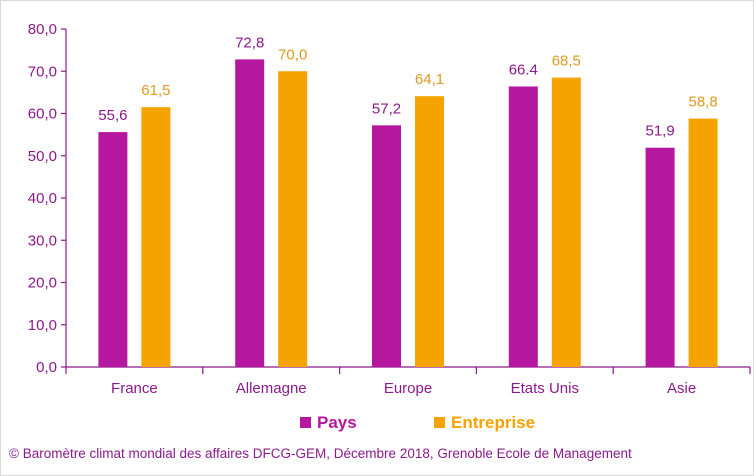 The image size is (754, 476). I want to click on data-label: 70,0, so click(292, 54).